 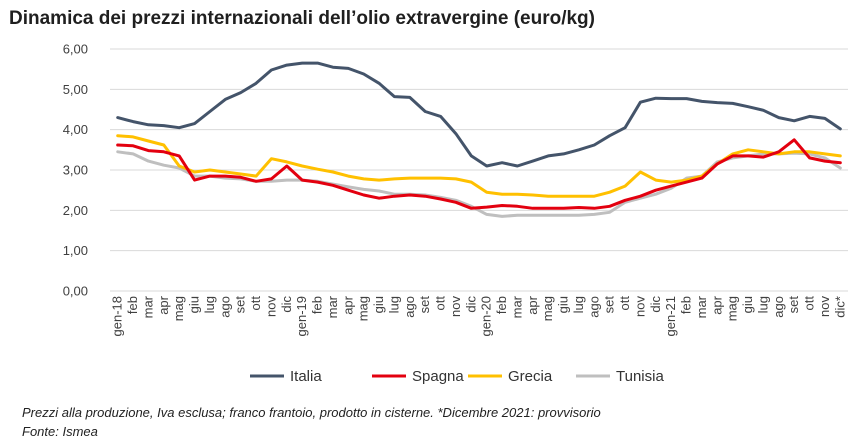 What do you see at coordinates (75, 129) in the screenshot?
I see `y-tick-label: 4,00` at bounding box center [75, 129].